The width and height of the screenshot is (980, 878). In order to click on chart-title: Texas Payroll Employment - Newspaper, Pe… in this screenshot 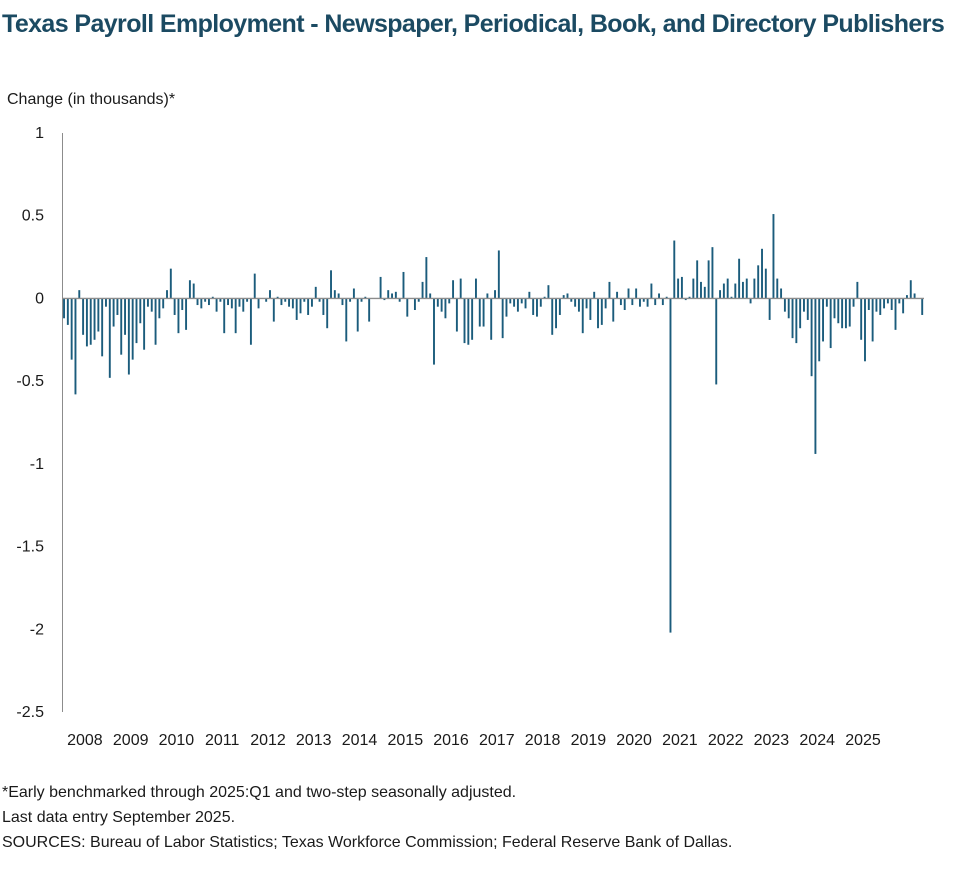, I will do `click(473, 24)`.